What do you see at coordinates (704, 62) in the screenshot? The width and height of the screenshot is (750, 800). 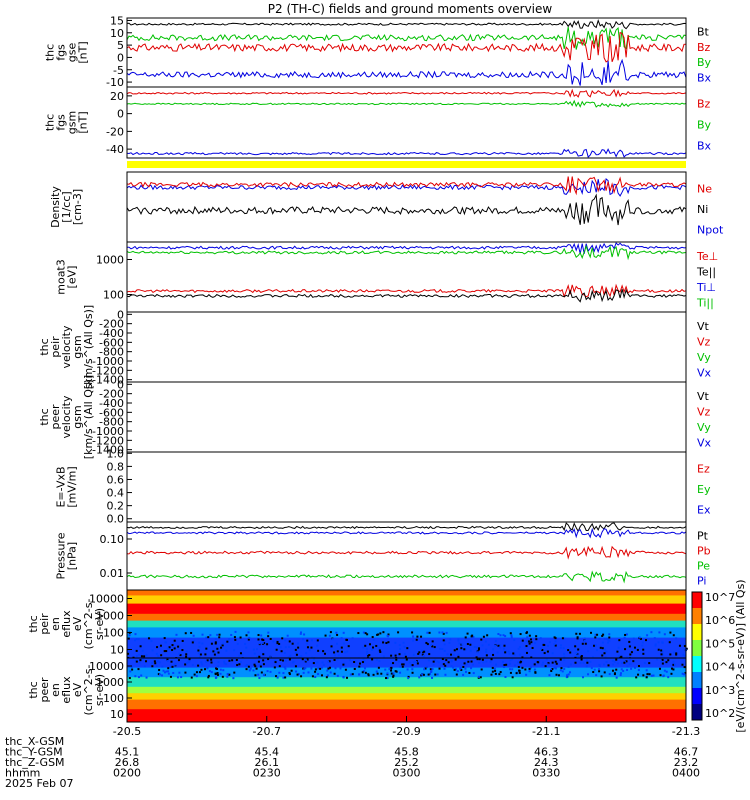 I see `legend-entry: By` at bounding box center [704, 62].